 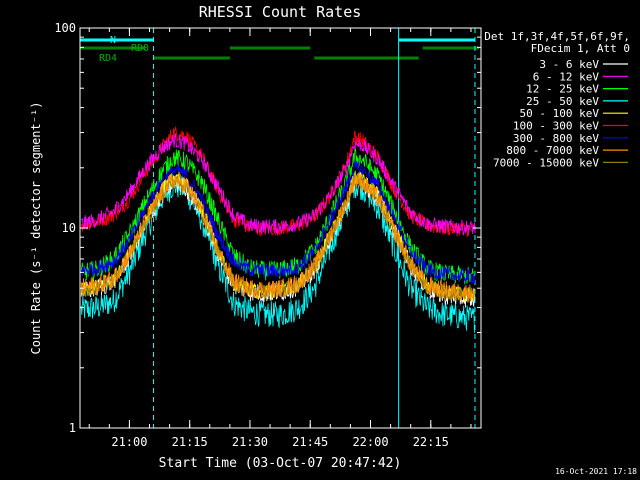 What do you see at coordinates (562, 101) in the screenshot?
I see `legend-label: 25 - 50 keV` at bounding box center [562, 101].